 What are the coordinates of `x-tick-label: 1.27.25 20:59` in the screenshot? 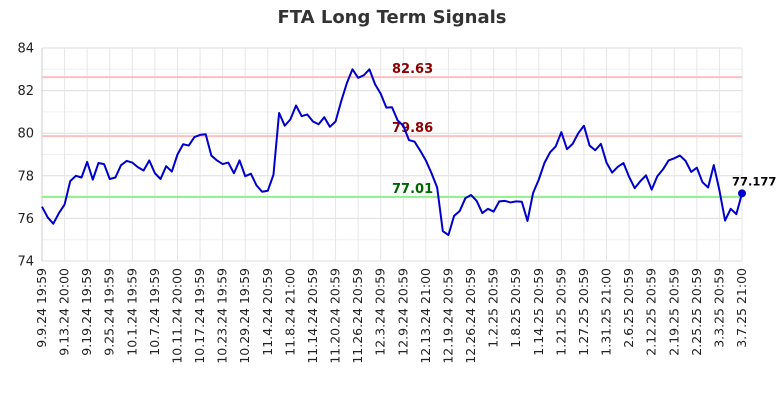 It's located at (583, 312).